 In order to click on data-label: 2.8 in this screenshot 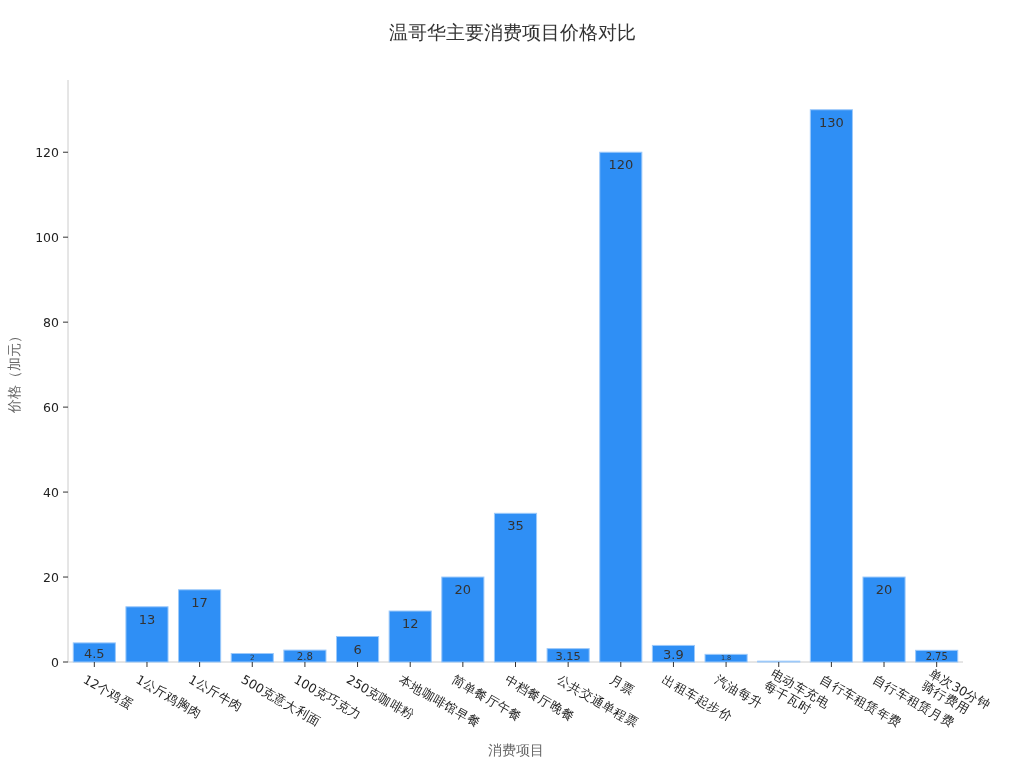, I will do `click(304, 657)`.